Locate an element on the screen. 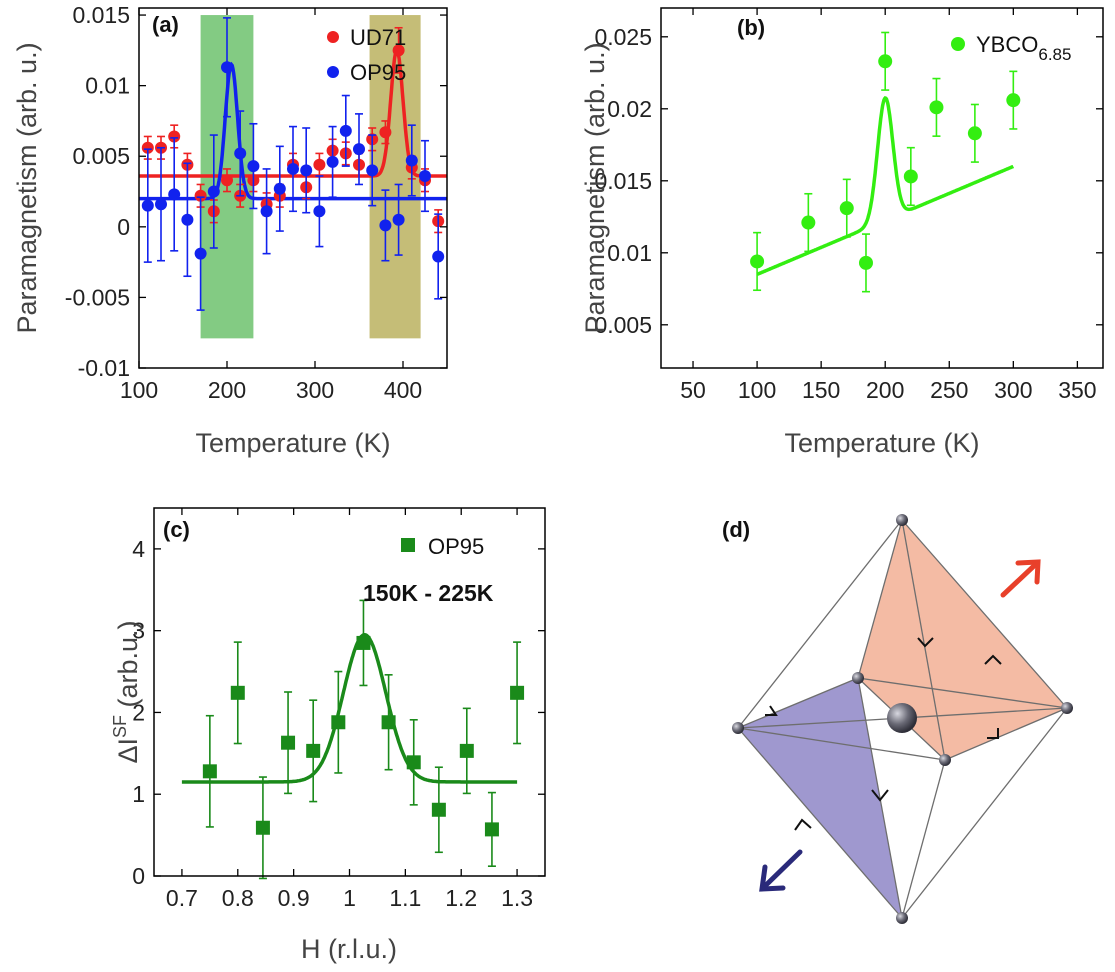 The image size is (1115, 972). temperature-range-annotation: 150K - 225K is located at coordinates (428, 593).